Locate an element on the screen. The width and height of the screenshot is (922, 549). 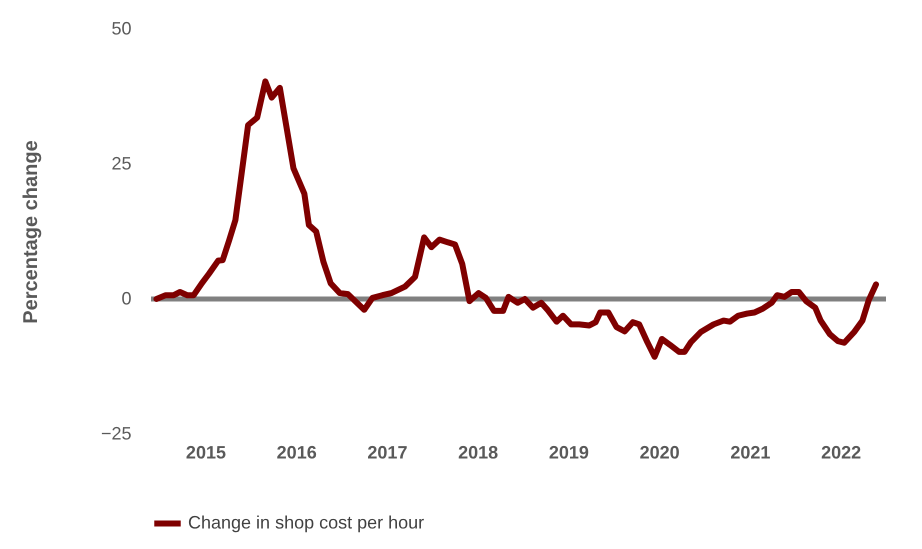
x-tick-label: 2021 is located at coordinates (750, 452).